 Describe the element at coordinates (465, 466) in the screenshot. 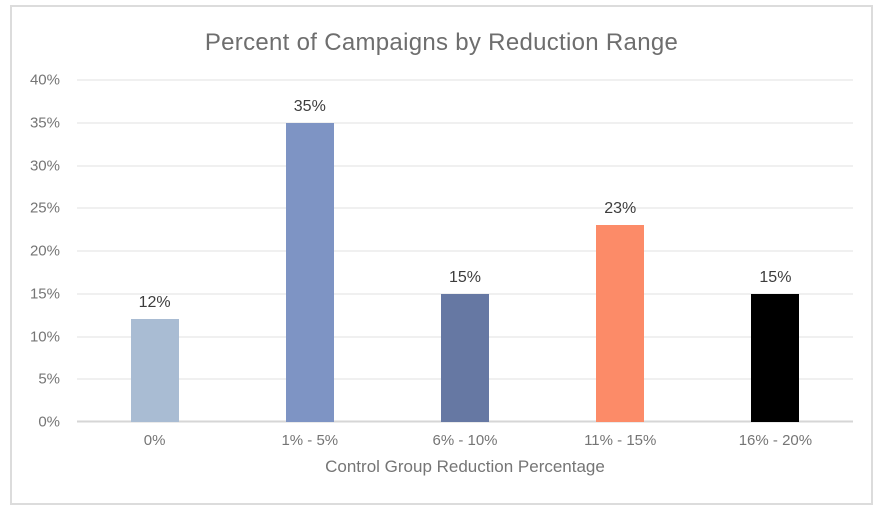

I see `x-axis-title: Control Group Reduction Percentage` at that location.